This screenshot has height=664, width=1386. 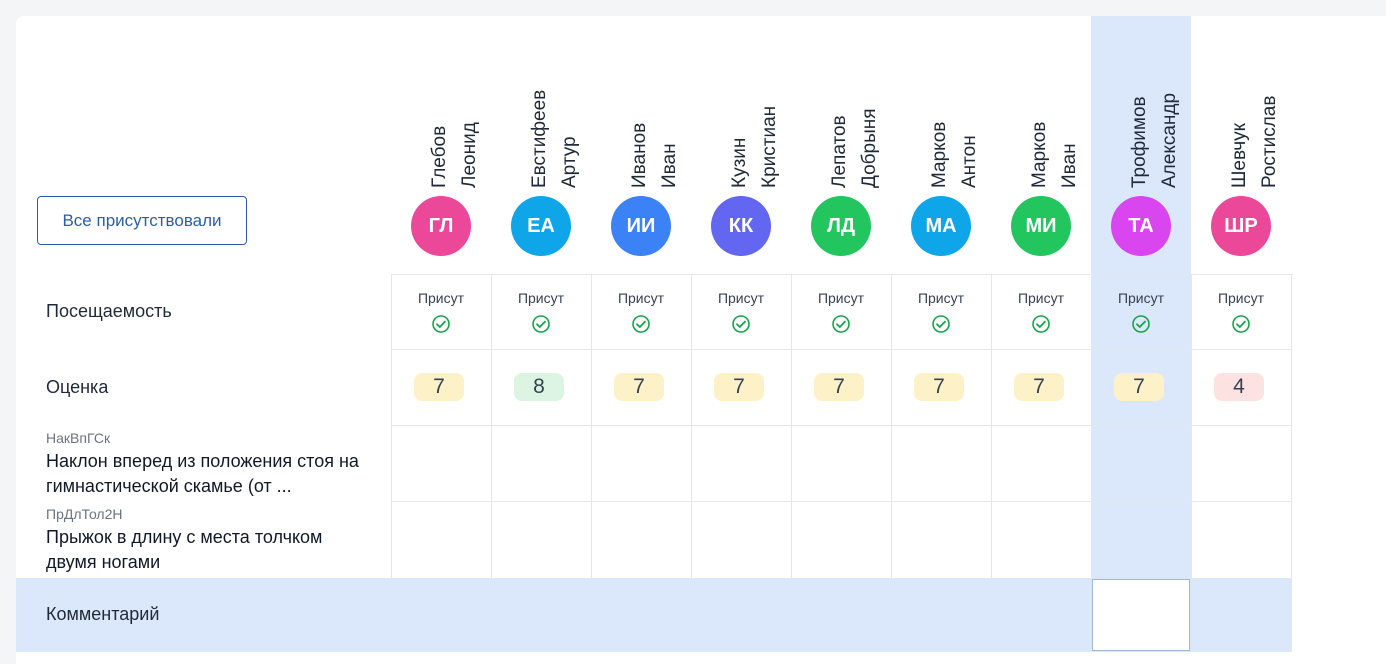 I want to click on student-name: Лепатов Добрыня, so click(x=841, y=133).